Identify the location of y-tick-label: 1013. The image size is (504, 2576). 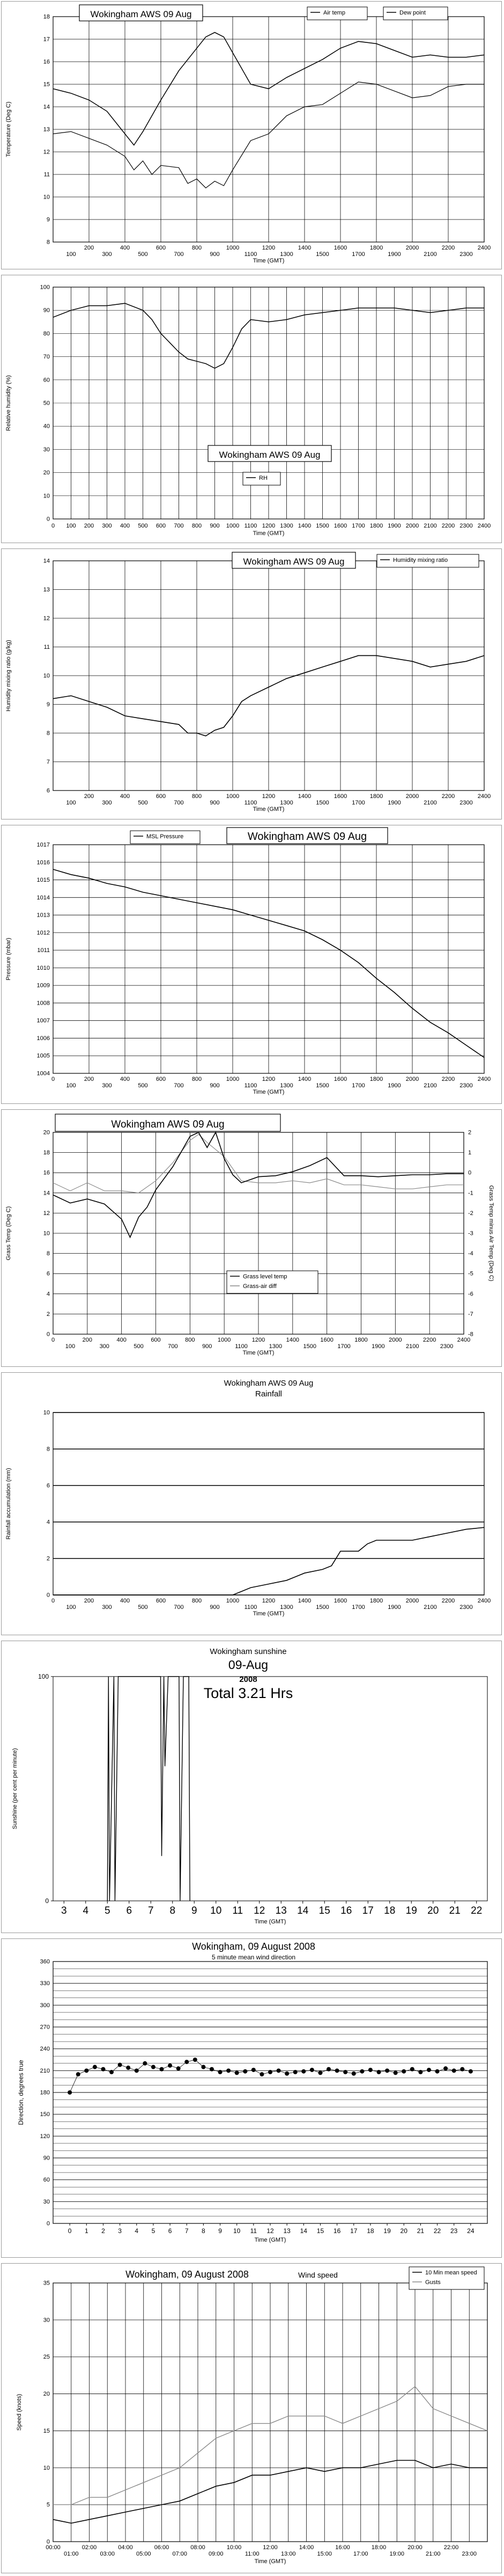
(43, 915).